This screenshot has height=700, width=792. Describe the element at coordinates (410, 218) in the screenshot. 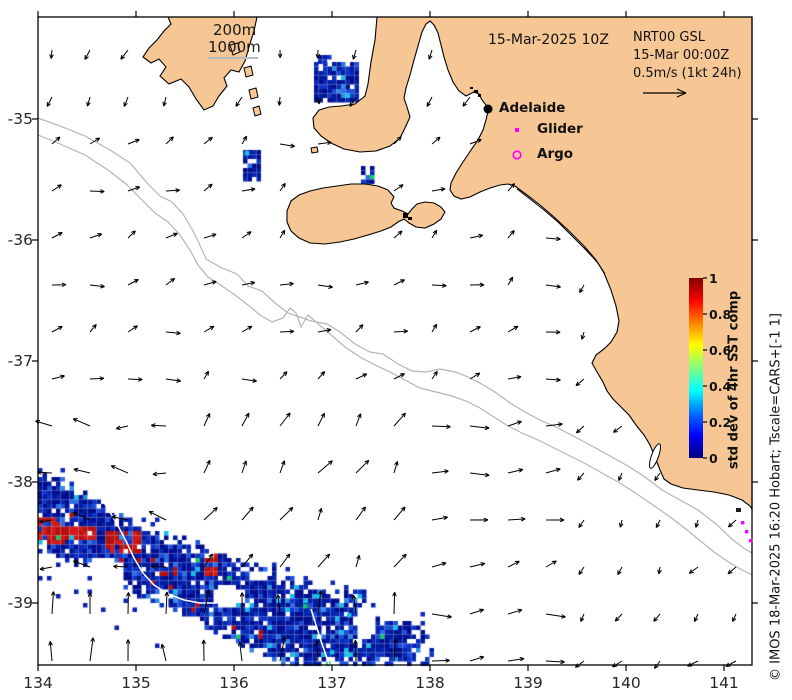

I see `coast-detail-mark` at that location.